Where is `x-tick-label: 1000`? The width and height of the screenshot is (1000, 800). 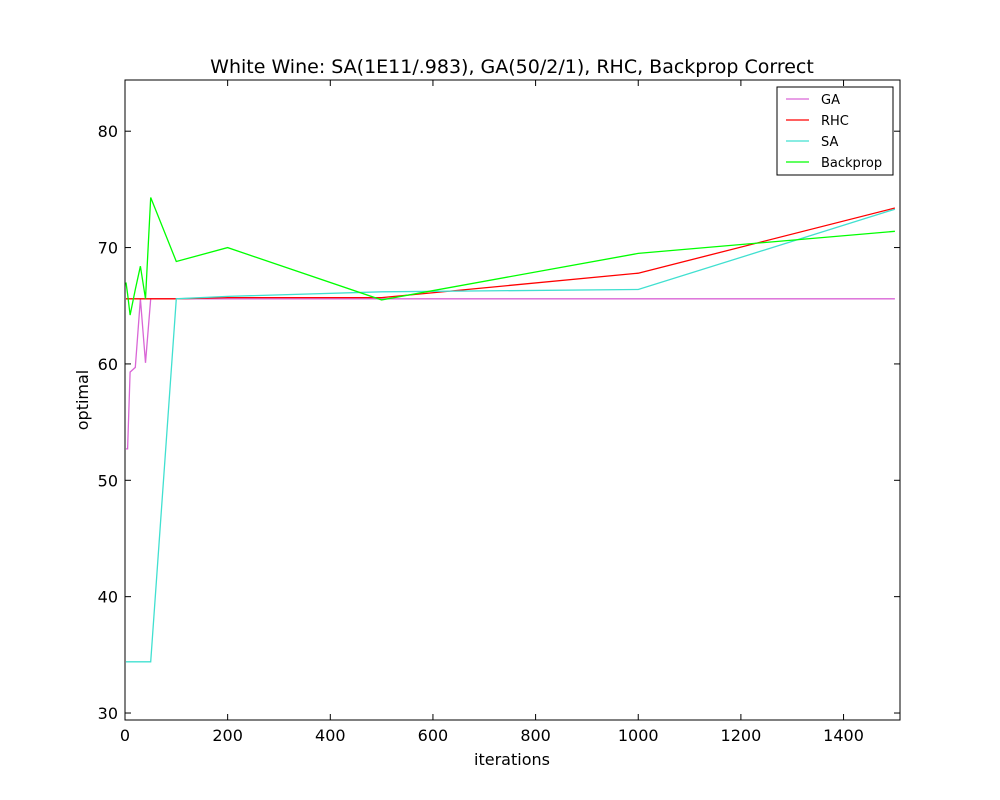 x-tick-label: 1000 is located at coordinates (638, 735).